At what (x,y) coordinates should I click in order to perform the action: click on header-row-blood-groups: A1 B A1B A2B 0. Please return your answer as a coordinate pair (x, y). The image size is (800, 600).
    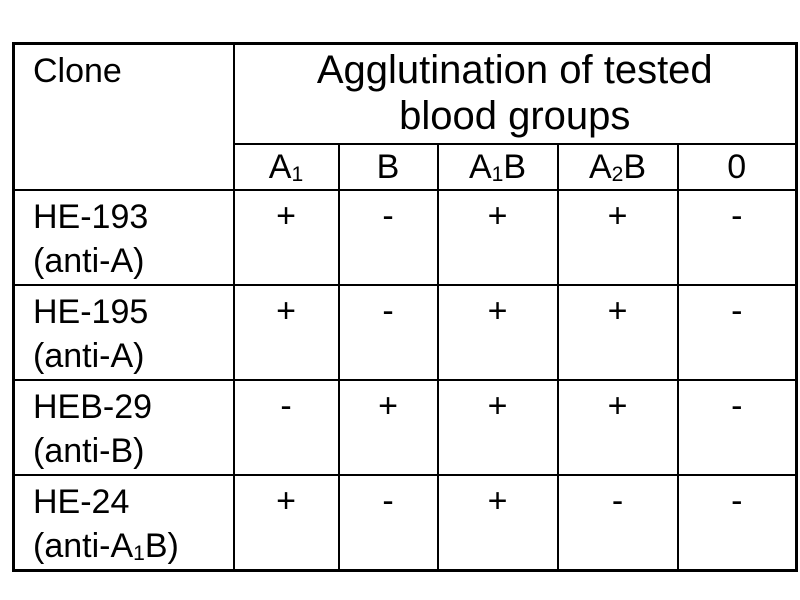
    Looking at the image, I should click on (406, 167).